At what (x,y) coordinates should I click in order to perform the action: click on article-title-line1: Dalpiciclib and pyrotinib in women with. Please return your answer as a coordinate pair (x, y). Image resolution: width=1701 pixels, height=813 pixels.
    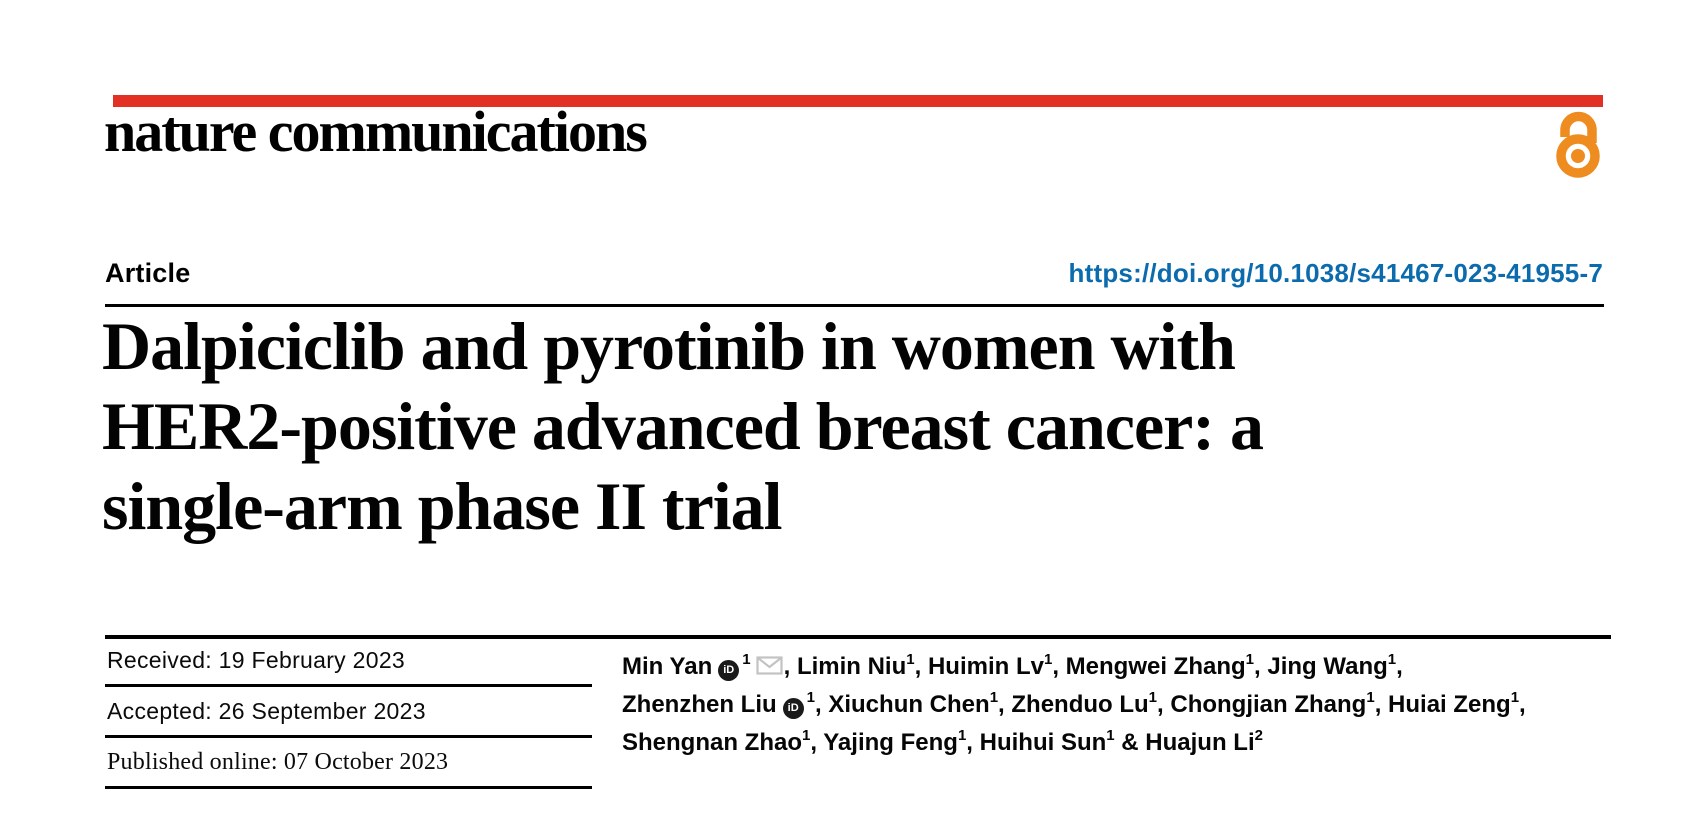
    Looking at the image, I should click on (669, 346).